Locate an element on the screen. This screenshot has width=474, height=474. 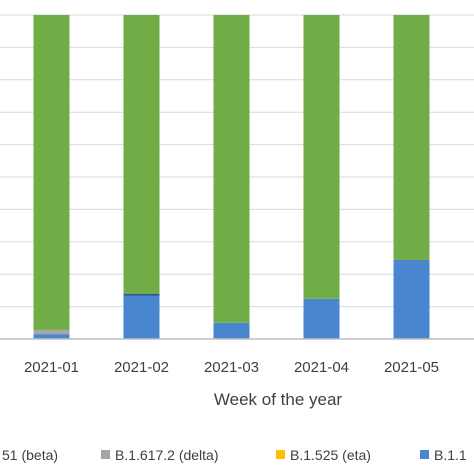
x-tick-label: 2021-01 is located at coordinates (51, 367).